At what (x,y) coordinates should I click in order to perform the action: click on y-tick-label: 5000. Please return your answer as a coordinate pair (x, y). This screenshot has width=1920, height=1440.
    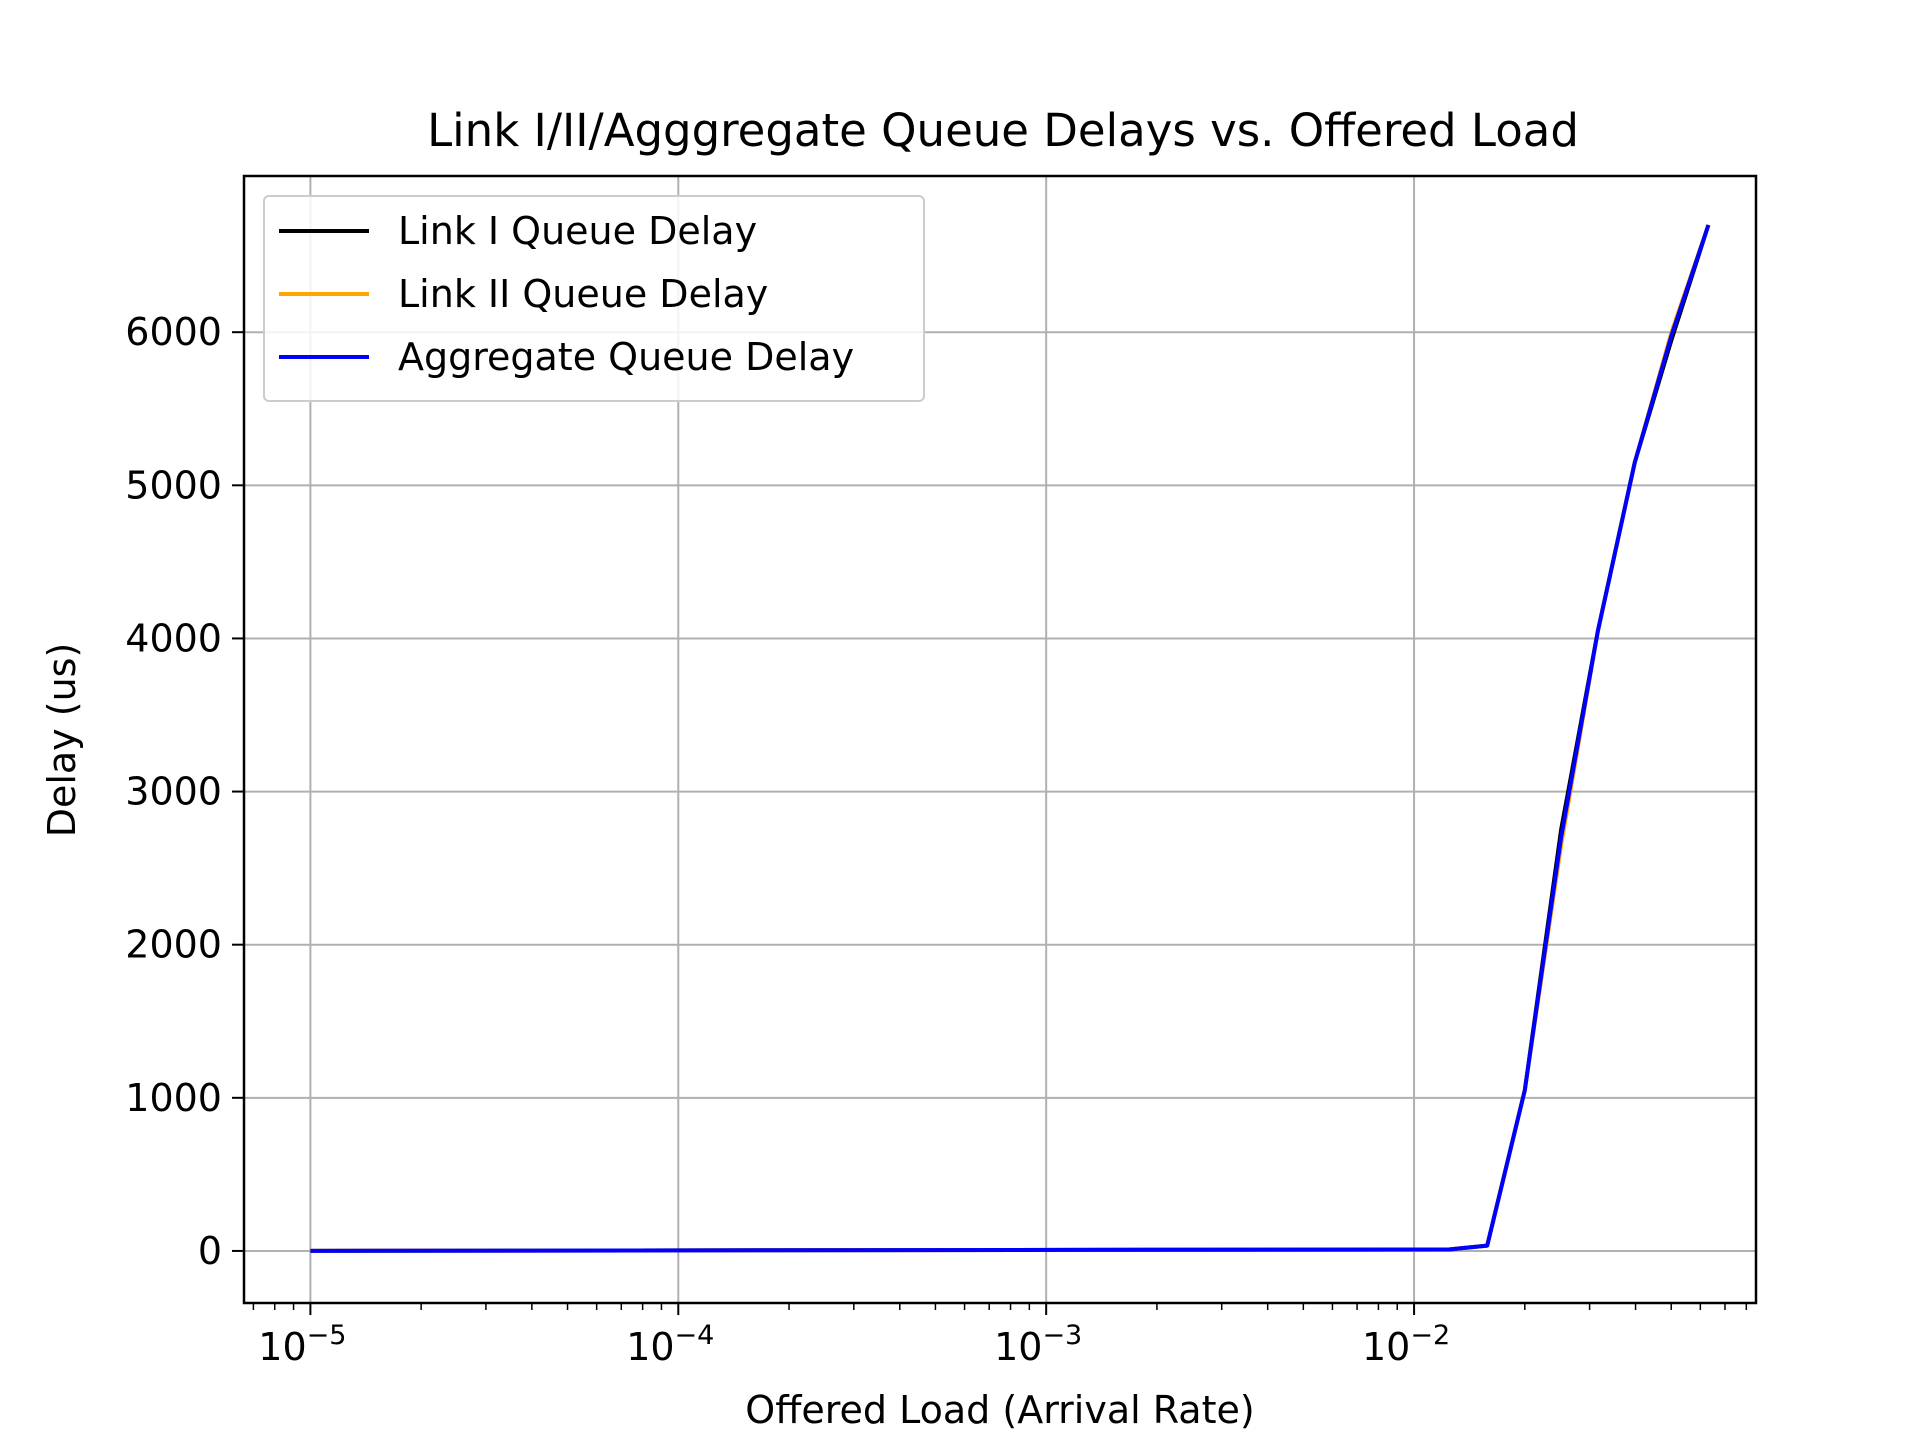
    Looking at the image, I should click on (173, 485).